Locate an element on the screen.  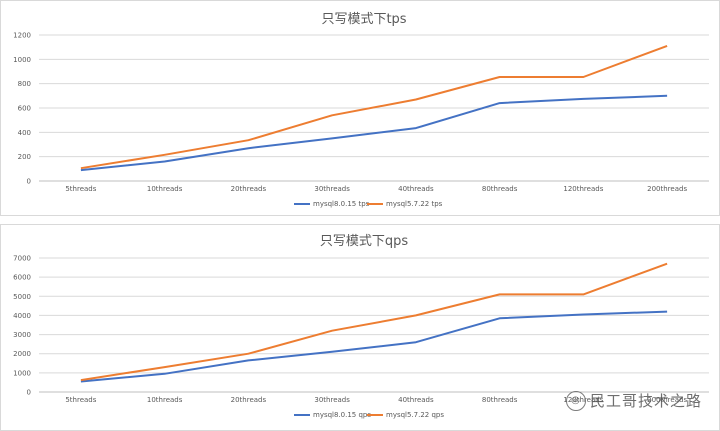
legend-entry: mysql5.7.22 qps is located at coordinates (415, 415).